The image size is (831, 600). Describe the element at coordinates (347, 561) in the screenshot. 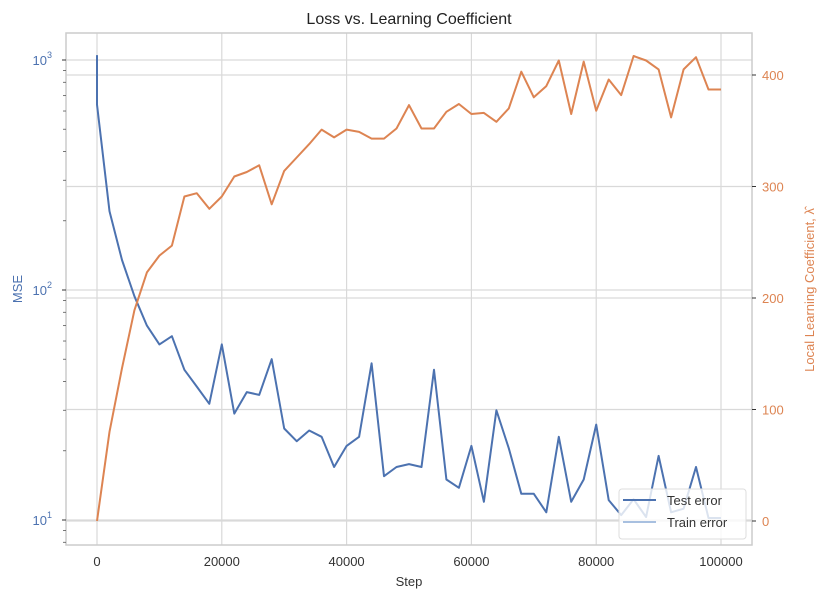

I see `x-tick-label: 40000` at that location.